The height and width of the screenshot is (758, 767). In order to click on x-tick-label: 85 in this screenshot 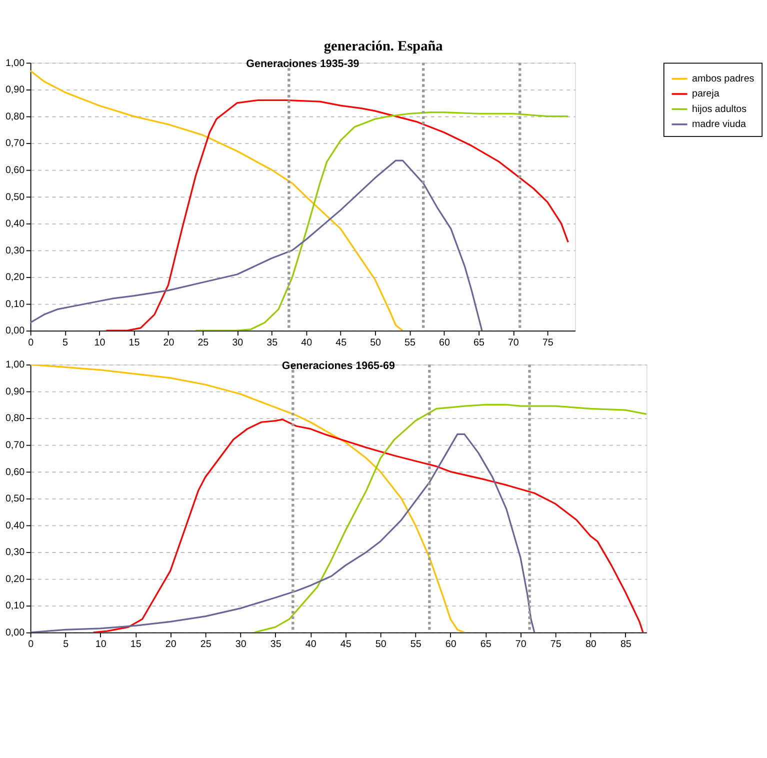, I will do `click(626, 644)`.